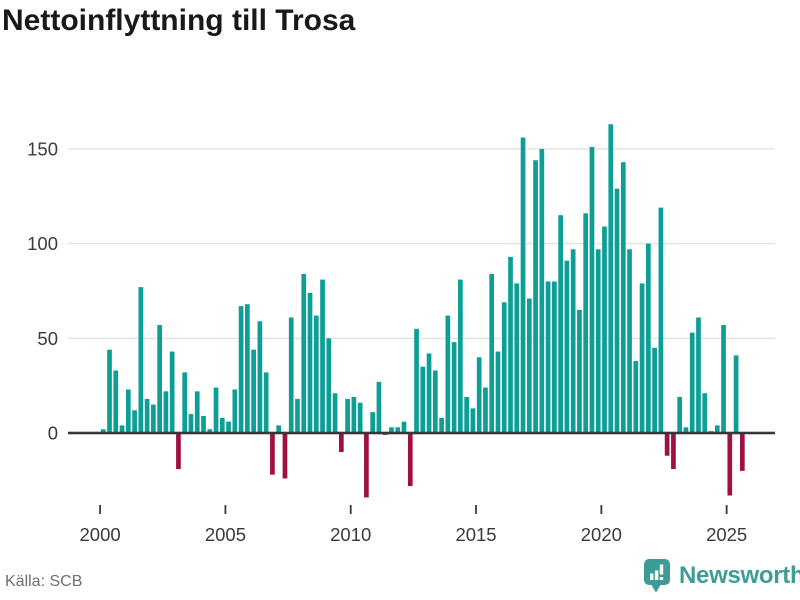  Describe the element at coordinates (705, 413) in the screenshot. I see `bar-2024q1` at that location.